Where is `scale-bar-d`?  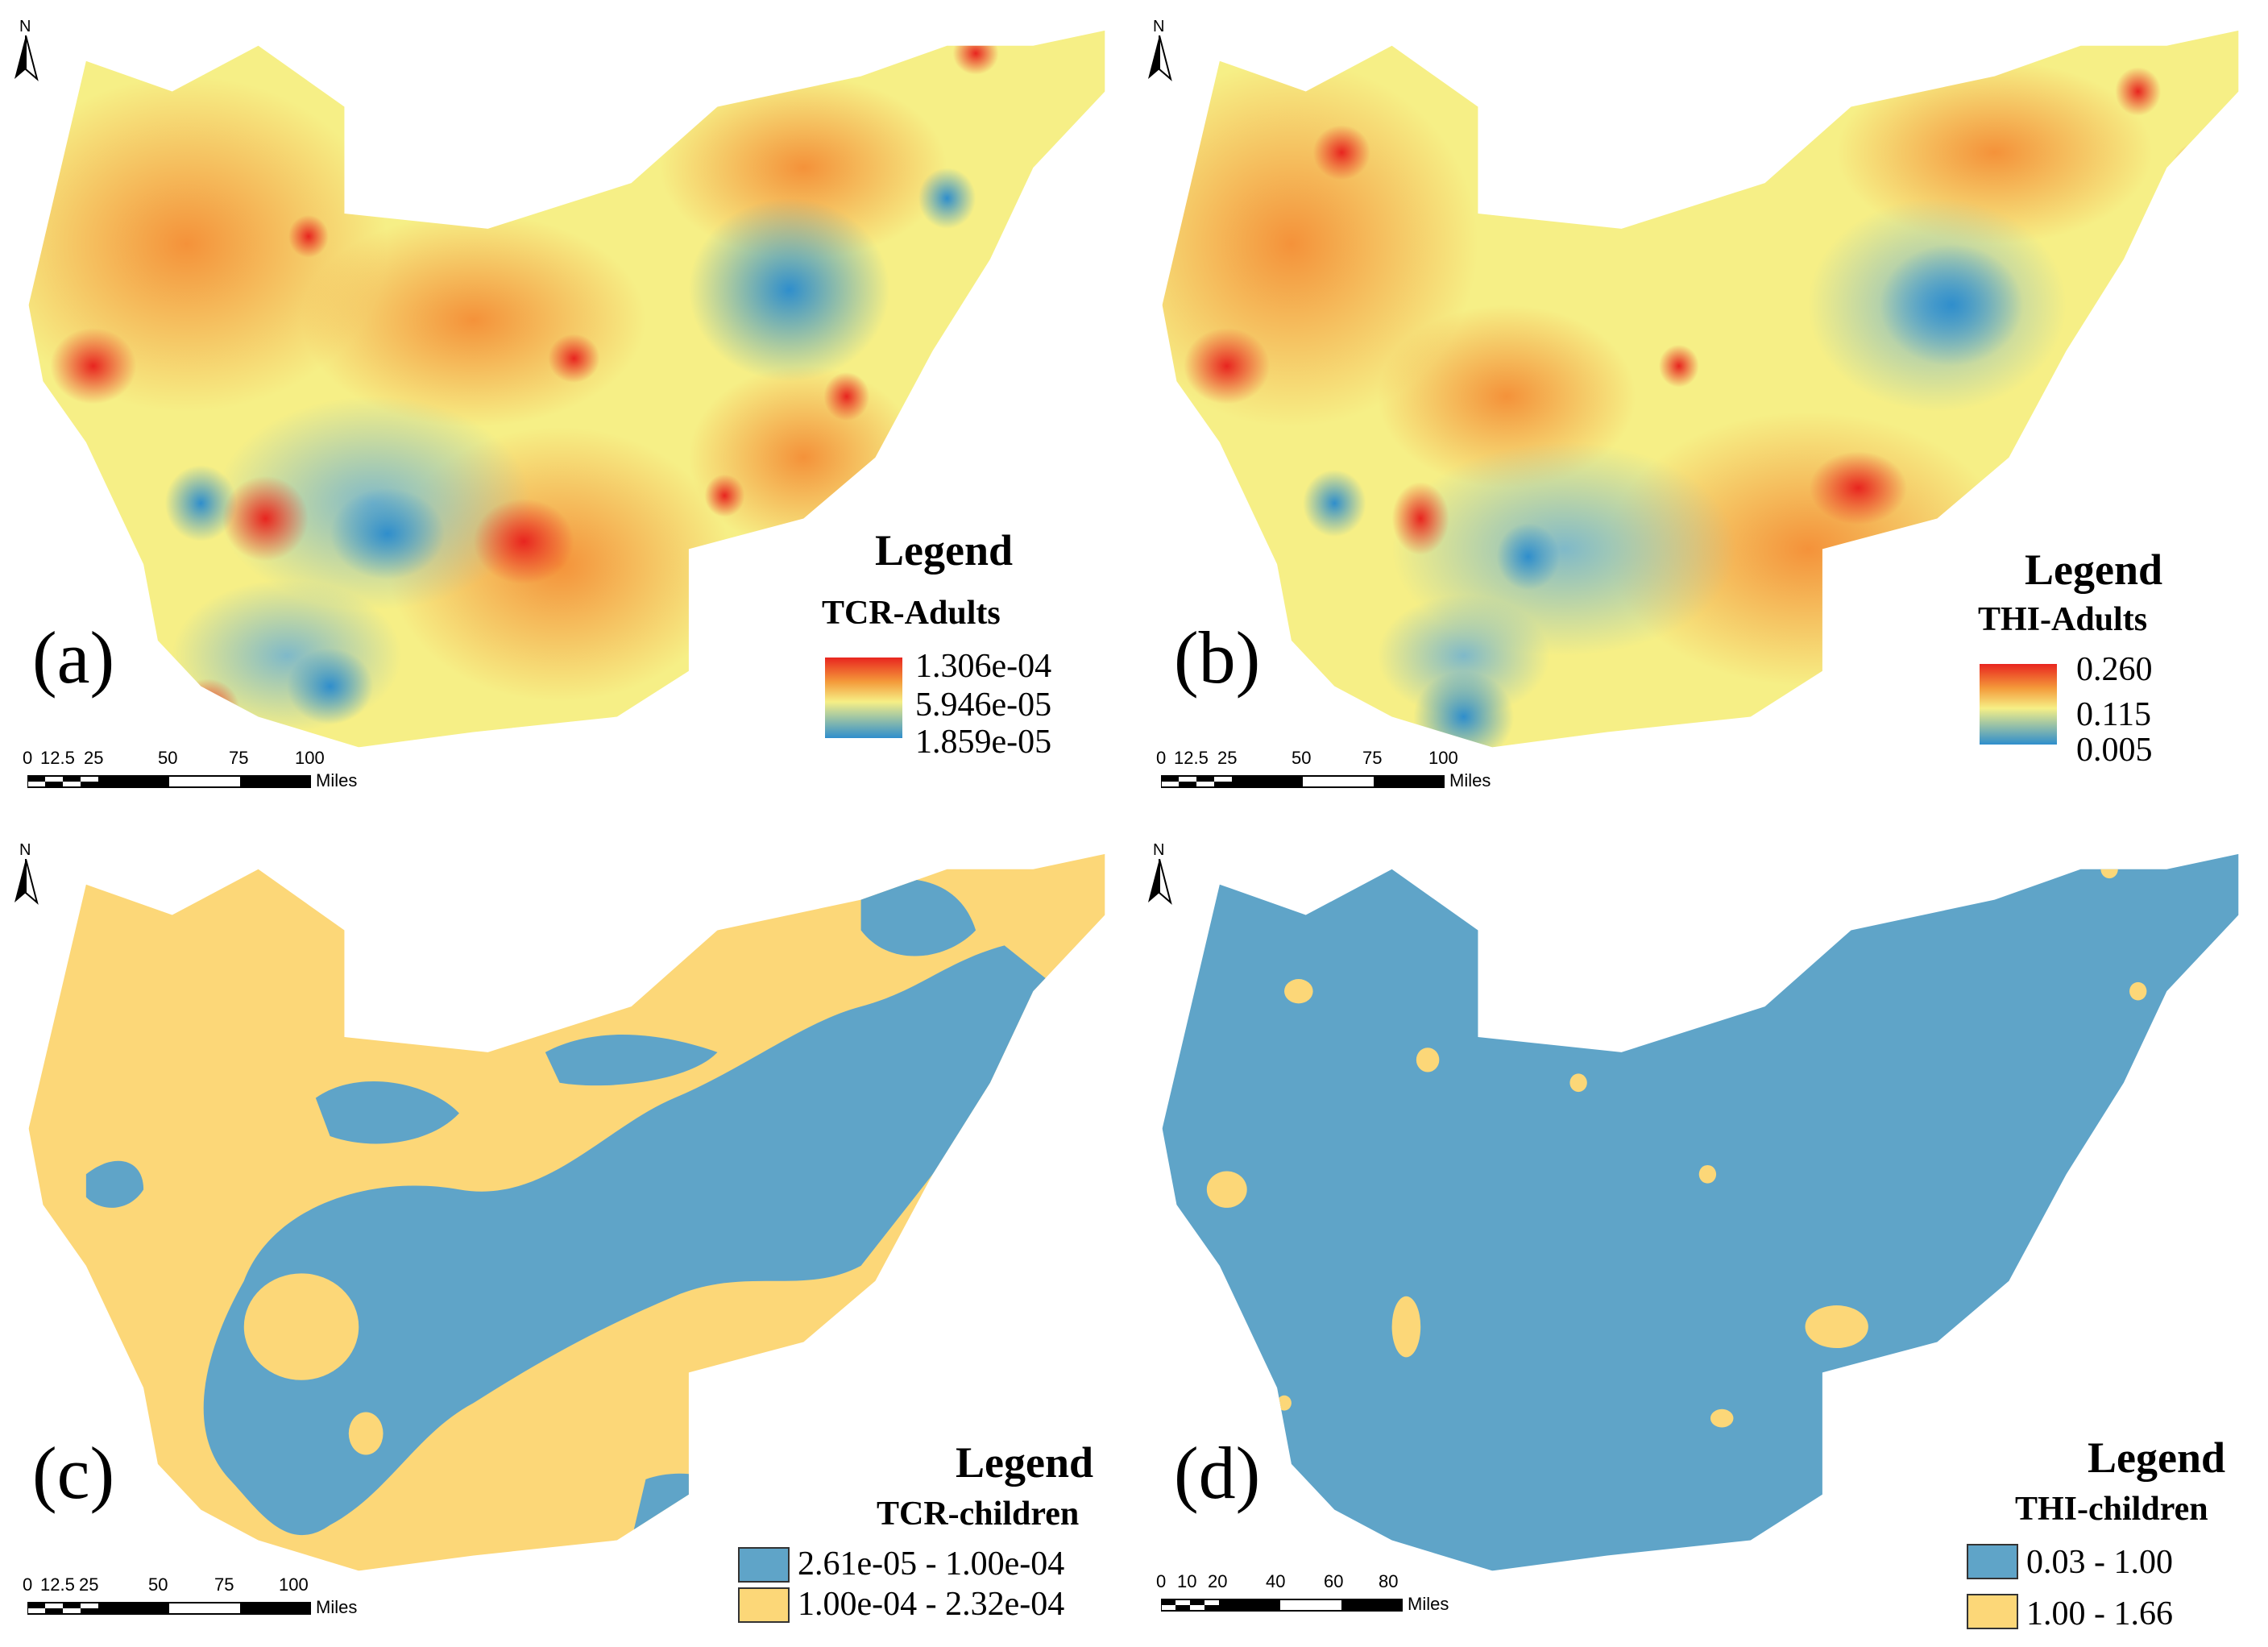
scale-bar-d is located at coordinates (1282, 1606).